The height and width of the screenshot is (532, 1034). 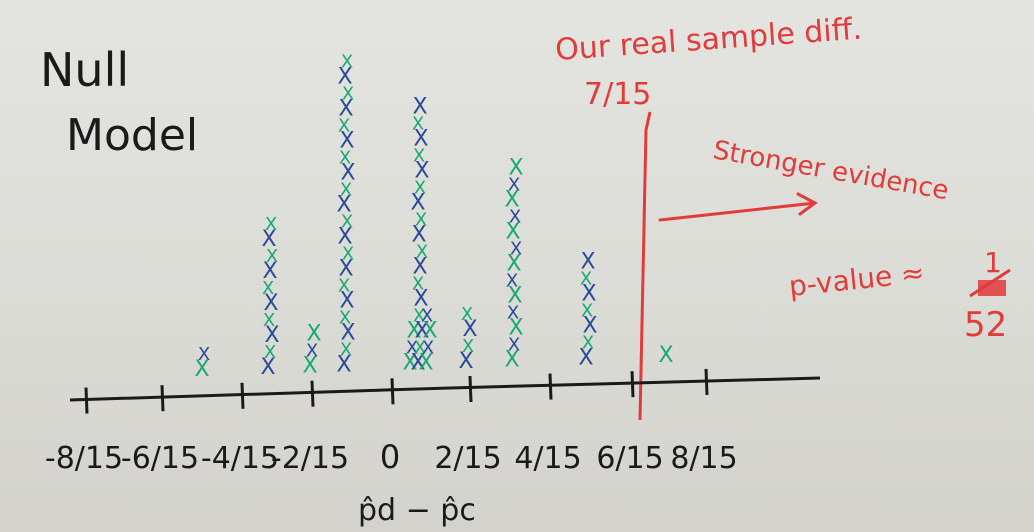 What do you see at coordinates (84, 458) in the screenshot?
I see `axis-tick-label: -8/15` at bounding box center [84, 458].